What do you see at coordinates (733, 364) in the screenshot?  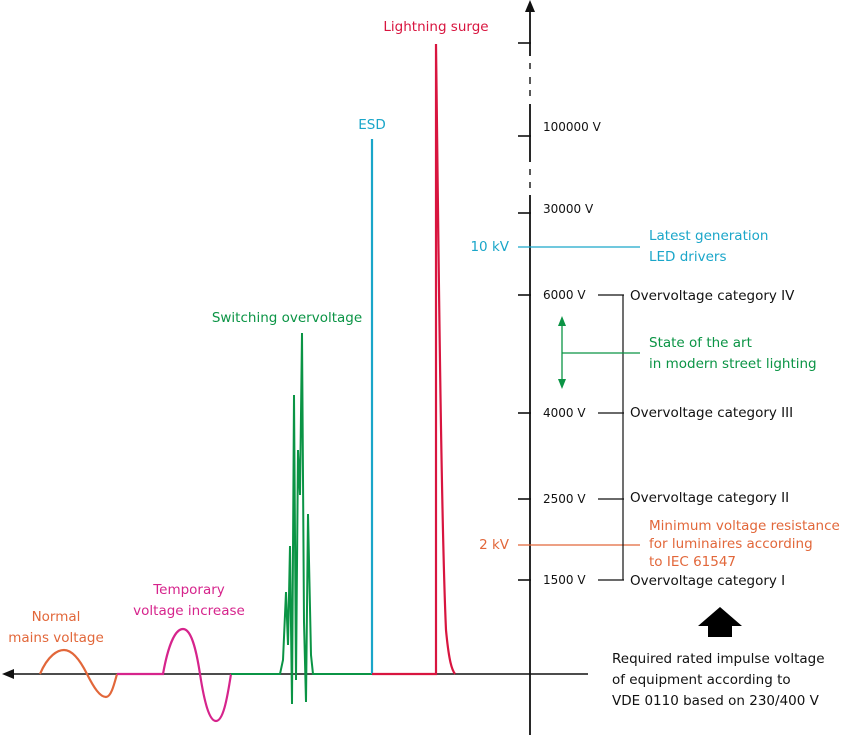 I see `street-lighting-line2: in modern street lighting` at bounding box center [733, 364].